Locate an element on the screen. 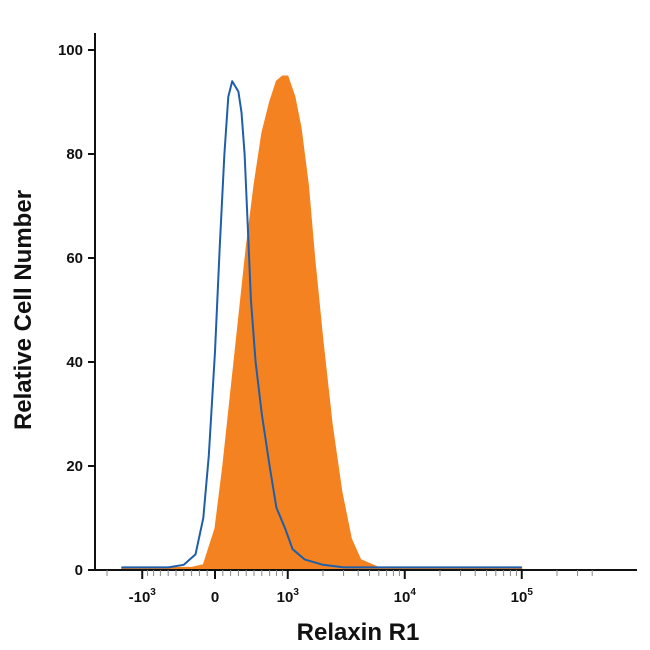 This screenshot has height=650, width=650. y-tick-label: 0 is located at coordinates (79, 570).